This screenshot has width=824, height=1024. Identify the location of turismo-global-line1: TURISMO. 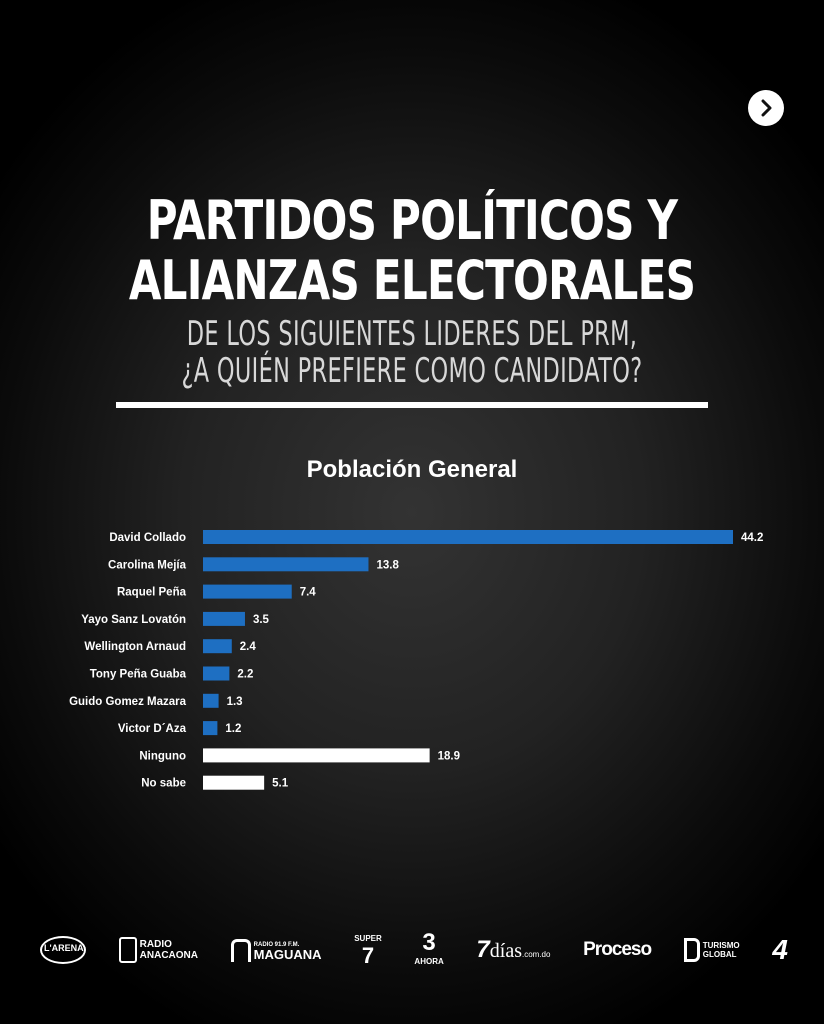
(721, 945).